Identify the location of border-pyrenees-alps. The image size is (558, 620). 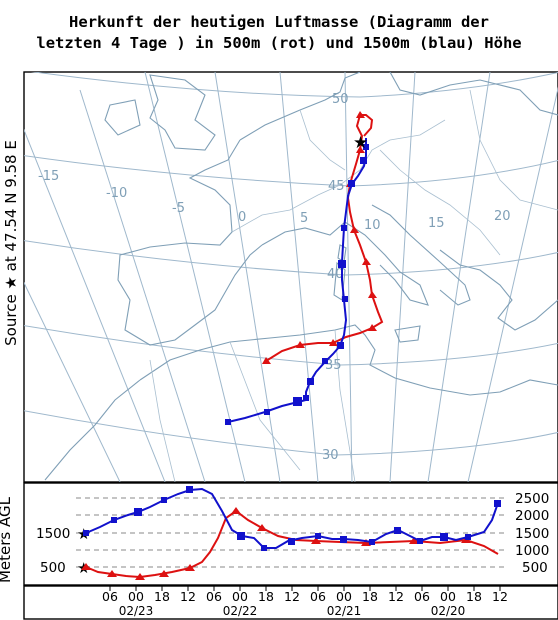
(338, 176).